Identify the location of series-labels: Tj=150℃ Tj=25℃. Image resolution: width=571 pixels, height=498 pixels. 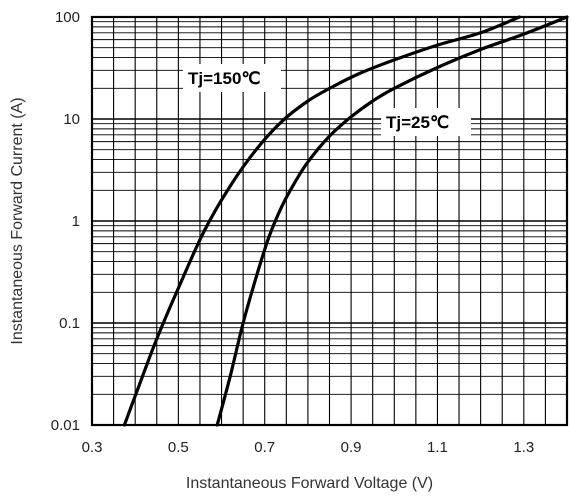
(327, 100).